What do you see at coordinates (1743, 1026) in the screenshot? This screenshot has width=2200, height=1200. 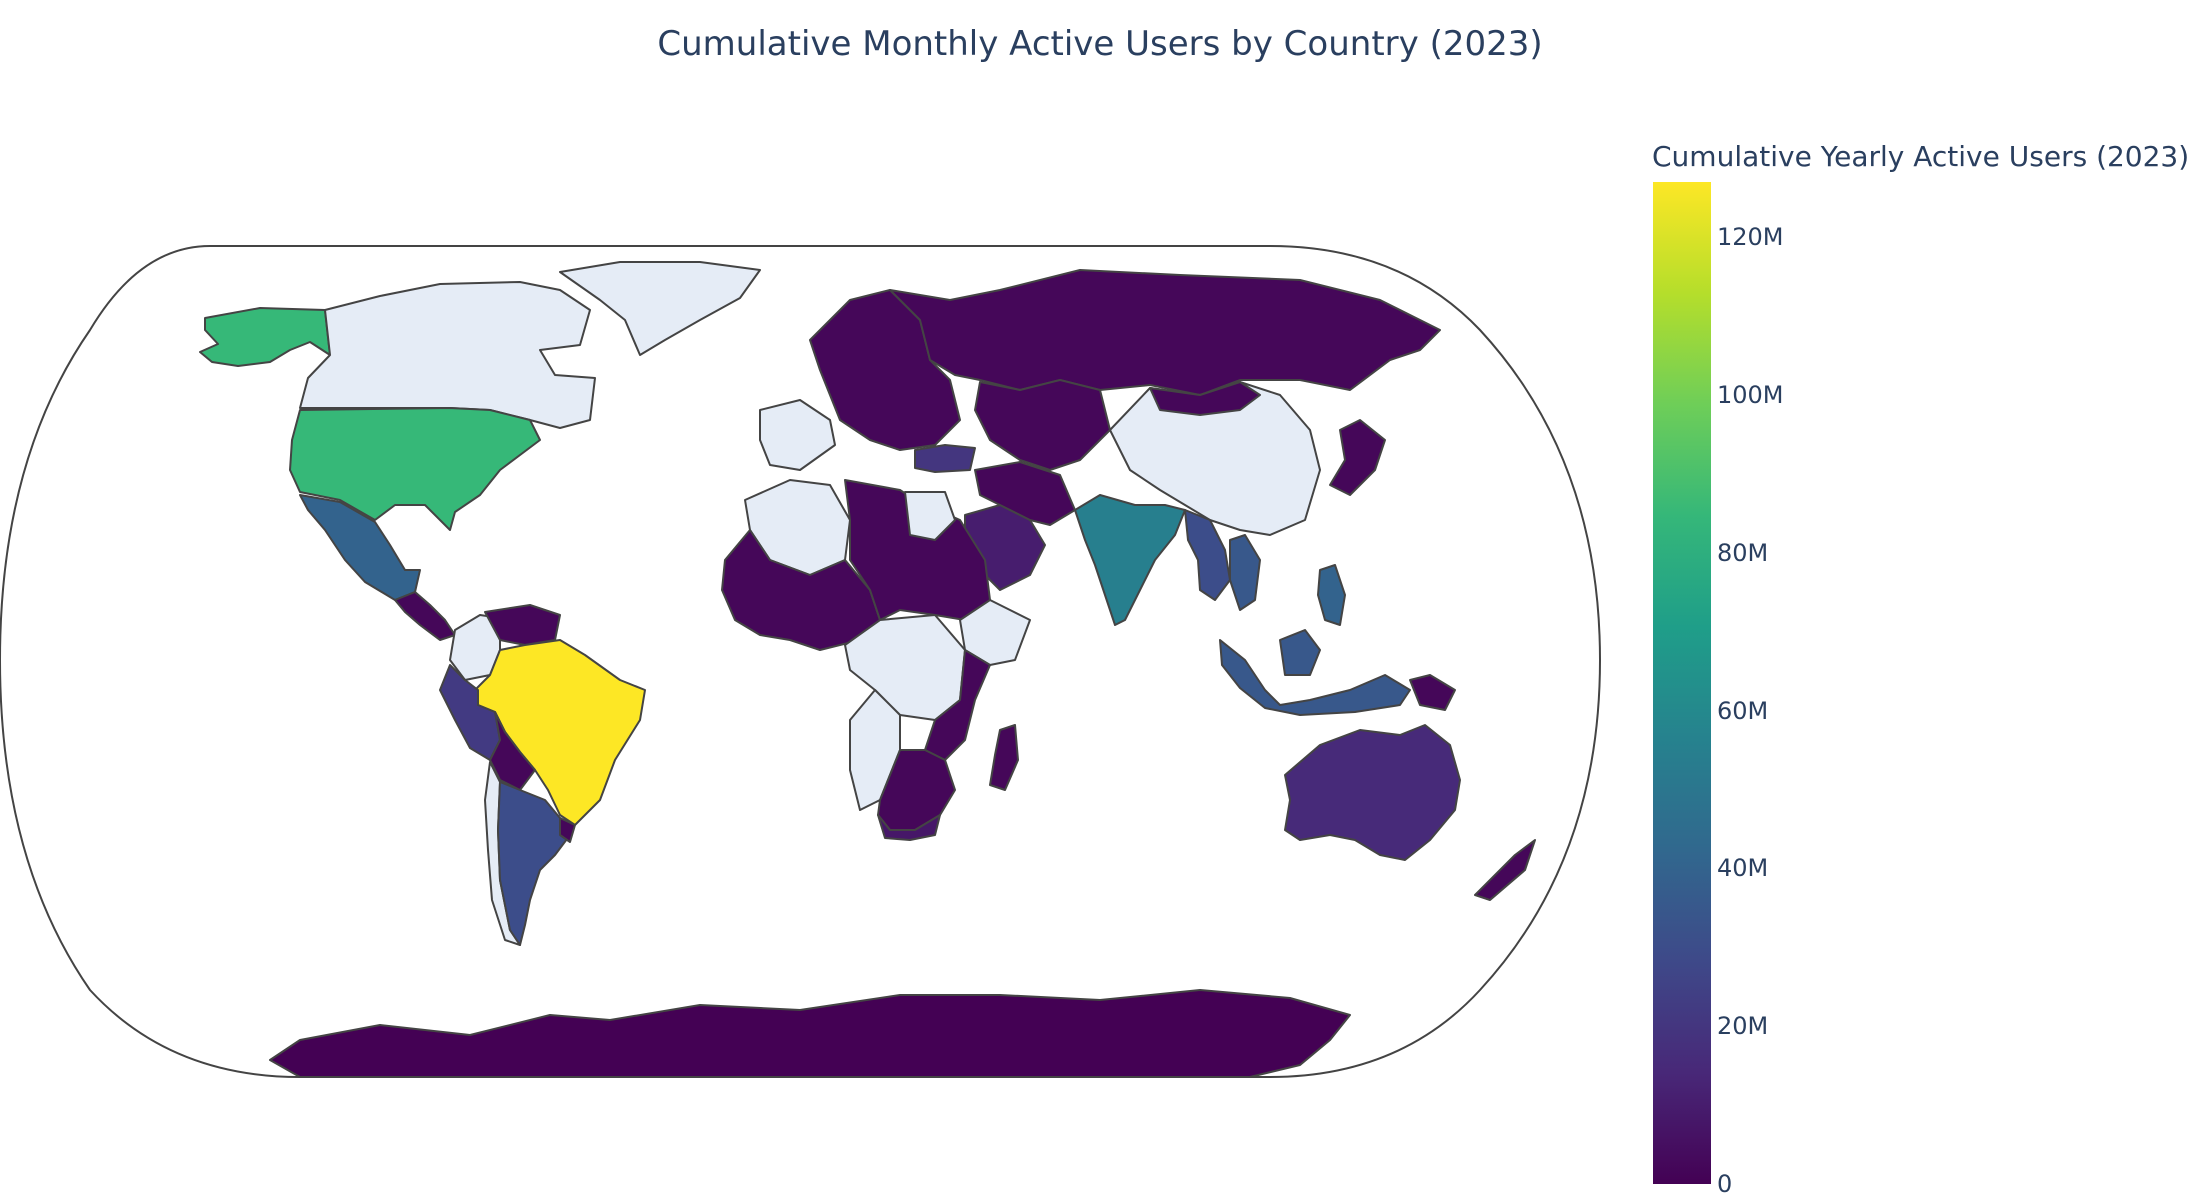 I see `colorbar-tick-label: 20M` at bounding box center [1743, 1026].